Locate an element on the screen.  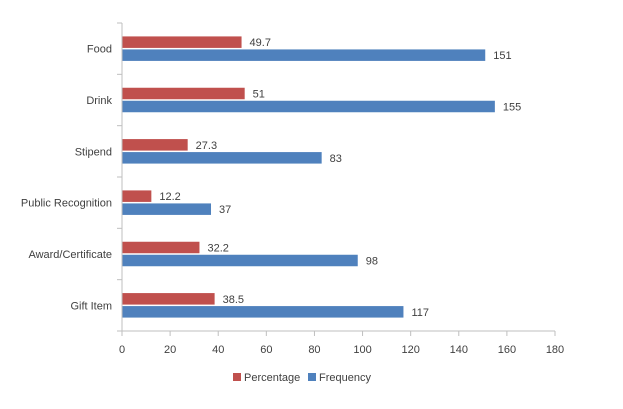
data-label: 37 is located at coordinates (225, 210).